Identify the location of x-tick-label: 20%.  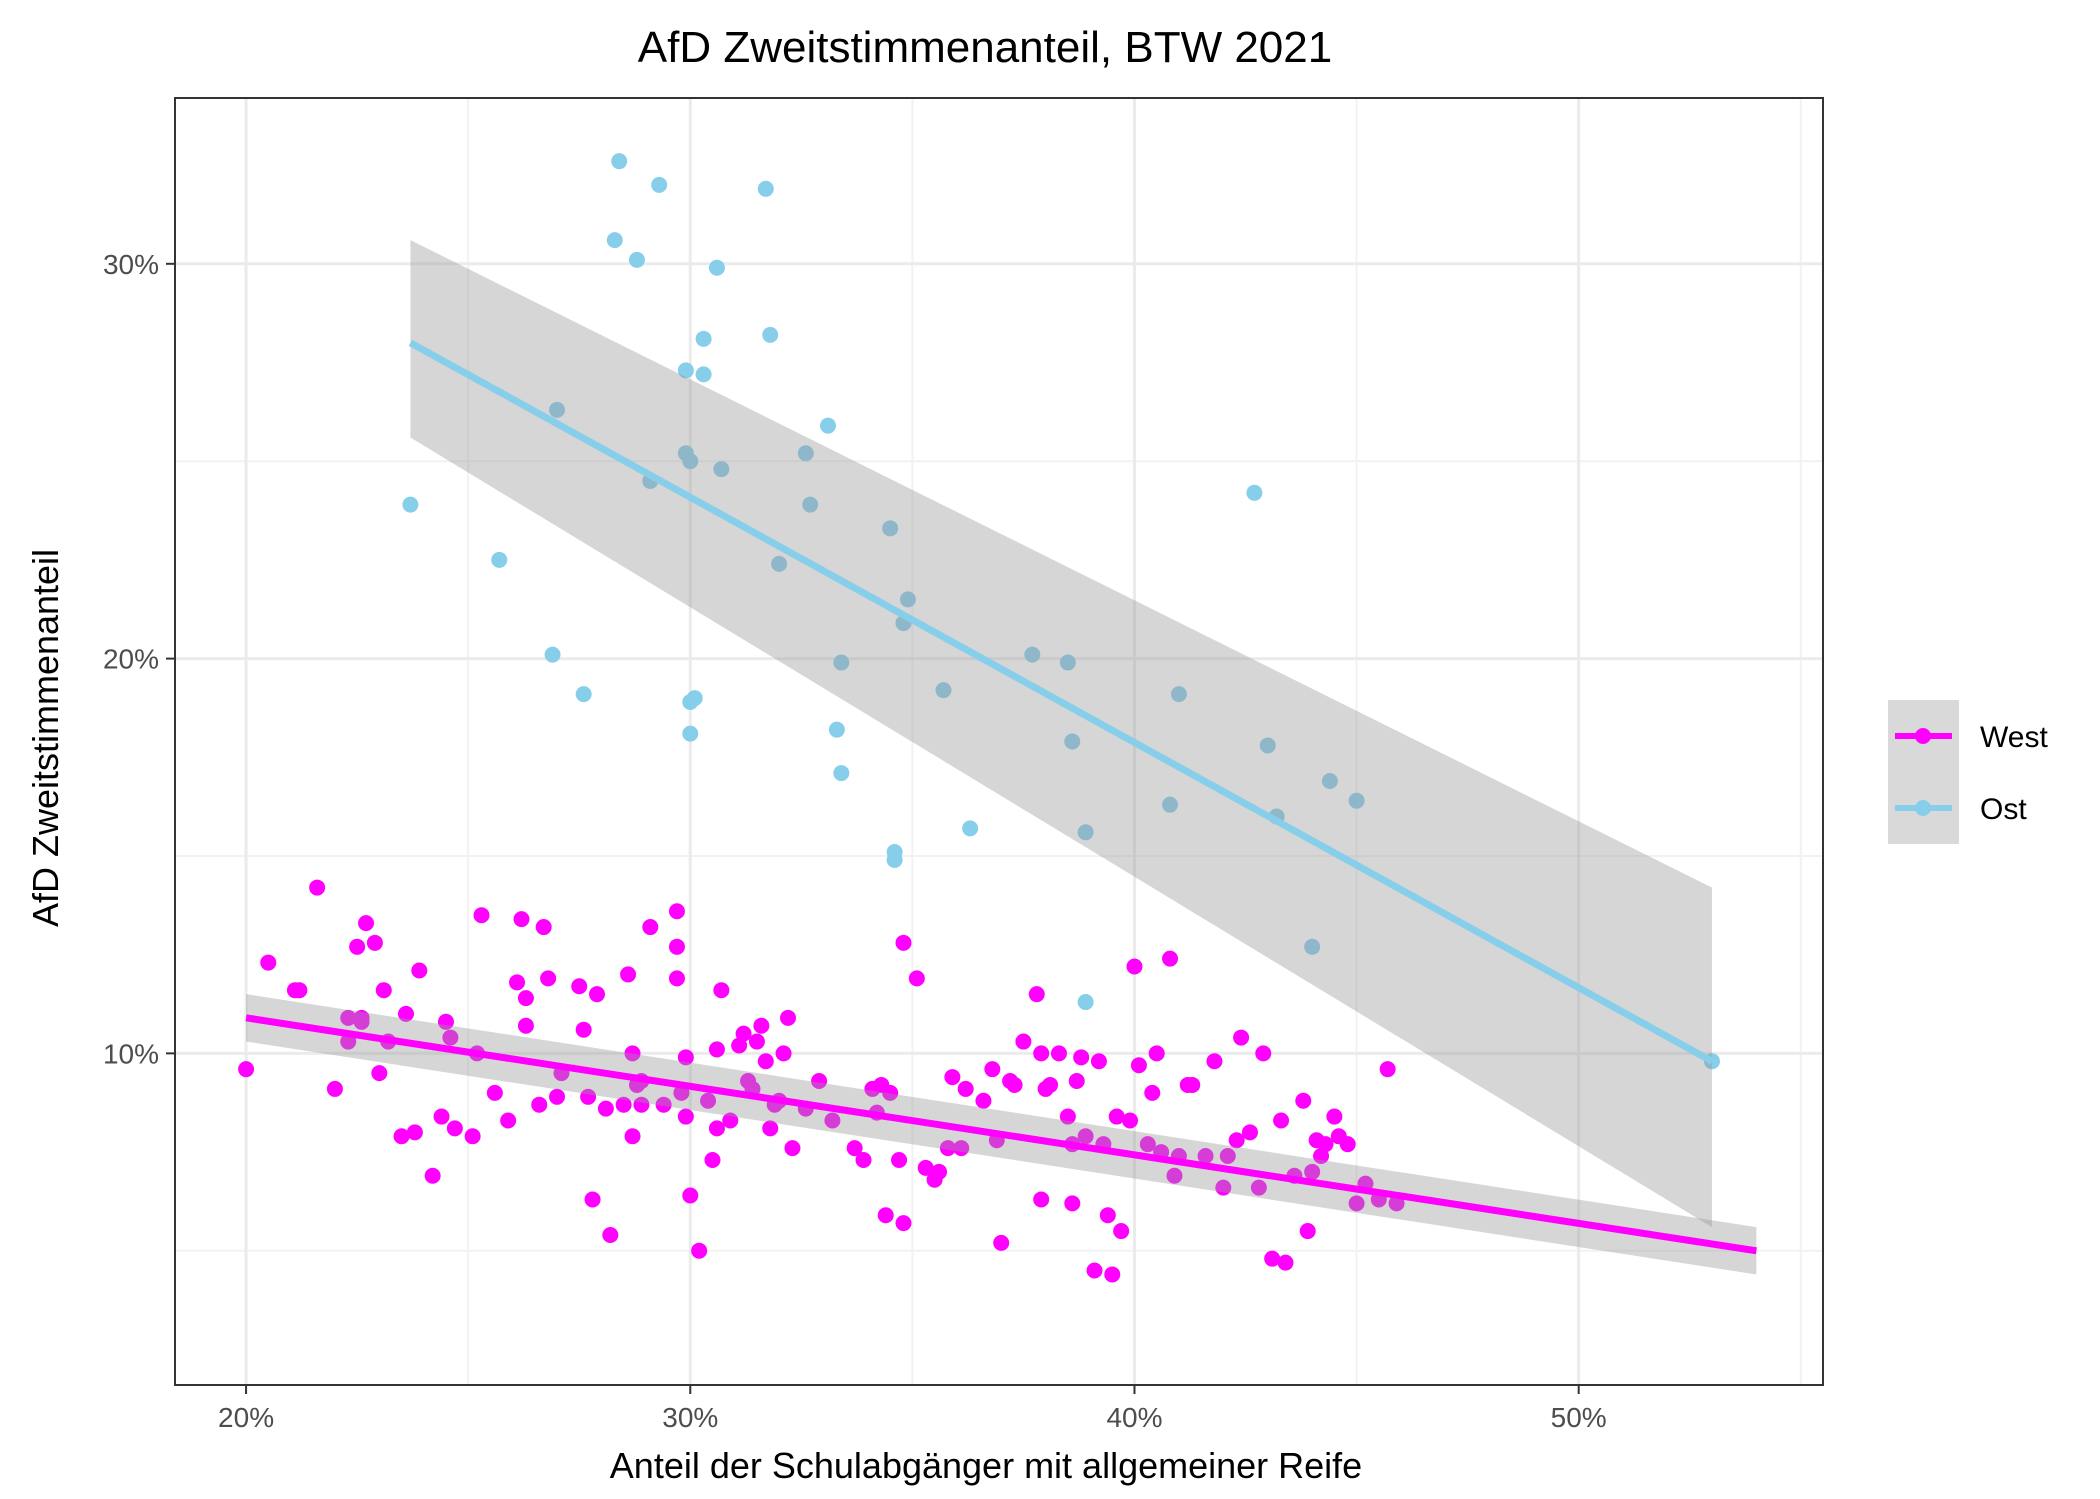
(246, 1417).